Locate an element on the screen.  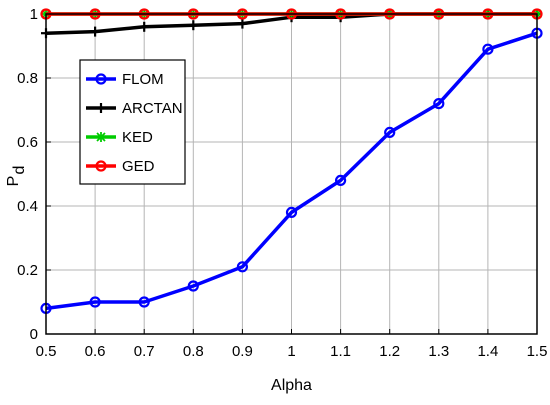
y-axis-label: P d is located at coordinates (16, 176).